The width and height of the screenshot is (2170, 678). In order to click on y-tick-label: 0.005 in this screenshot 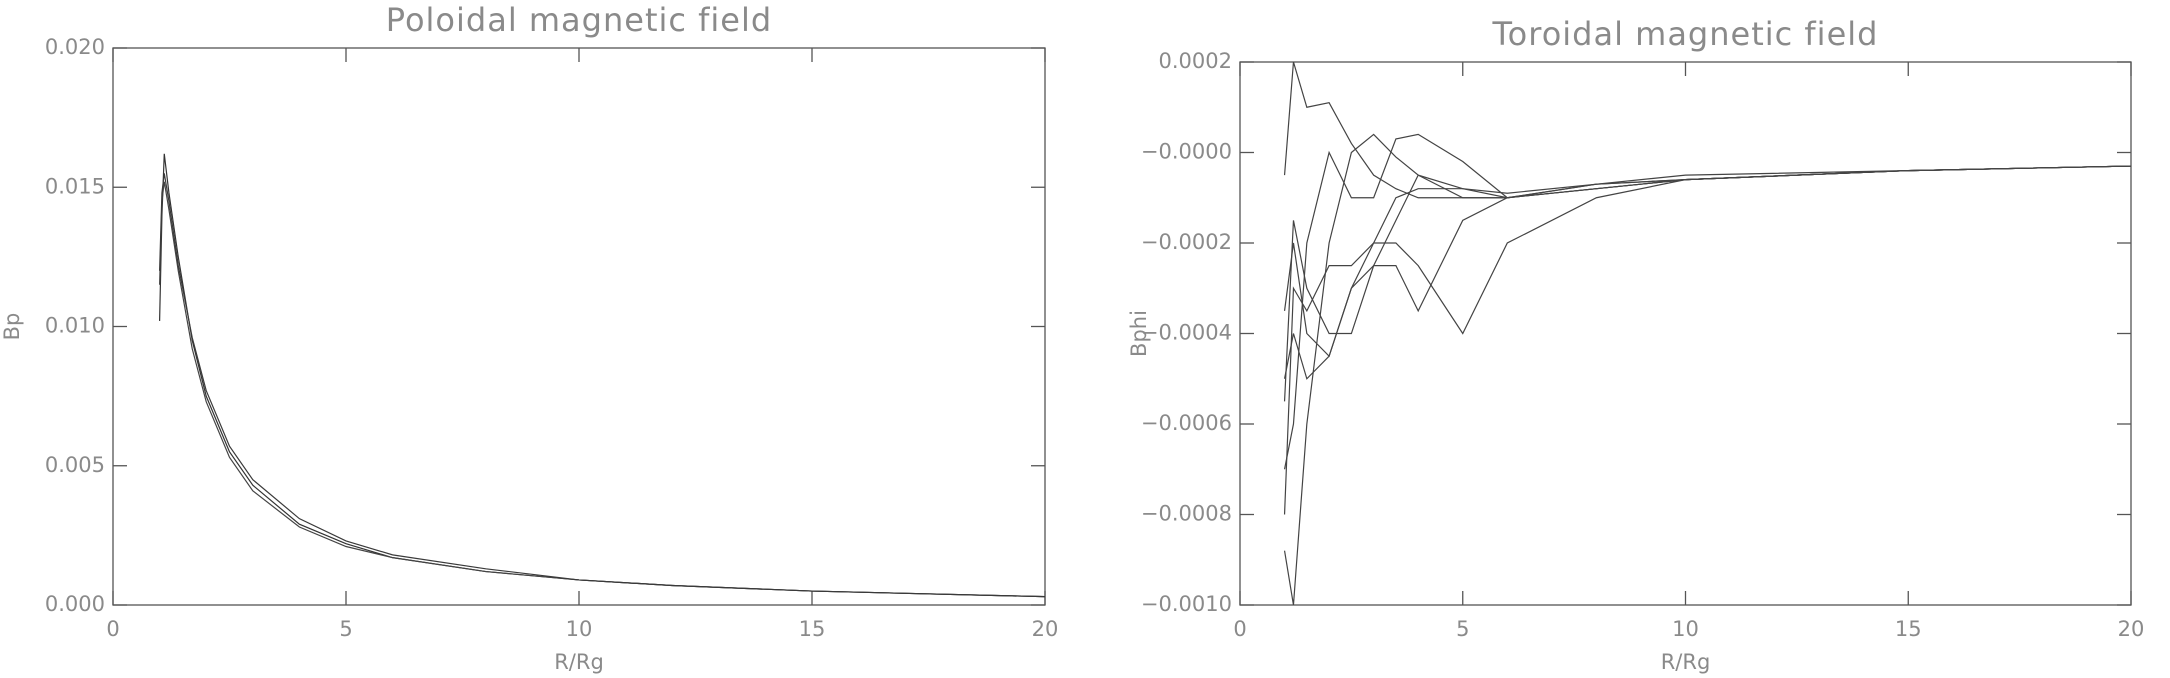, I will do `click(75, 465)`.